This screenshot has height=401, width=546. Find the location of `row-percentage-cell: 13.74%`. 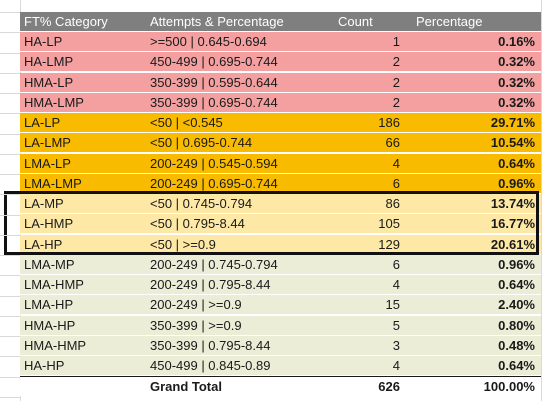

row-percentage-cell: 13.74% is located at coordinates (474, 204).